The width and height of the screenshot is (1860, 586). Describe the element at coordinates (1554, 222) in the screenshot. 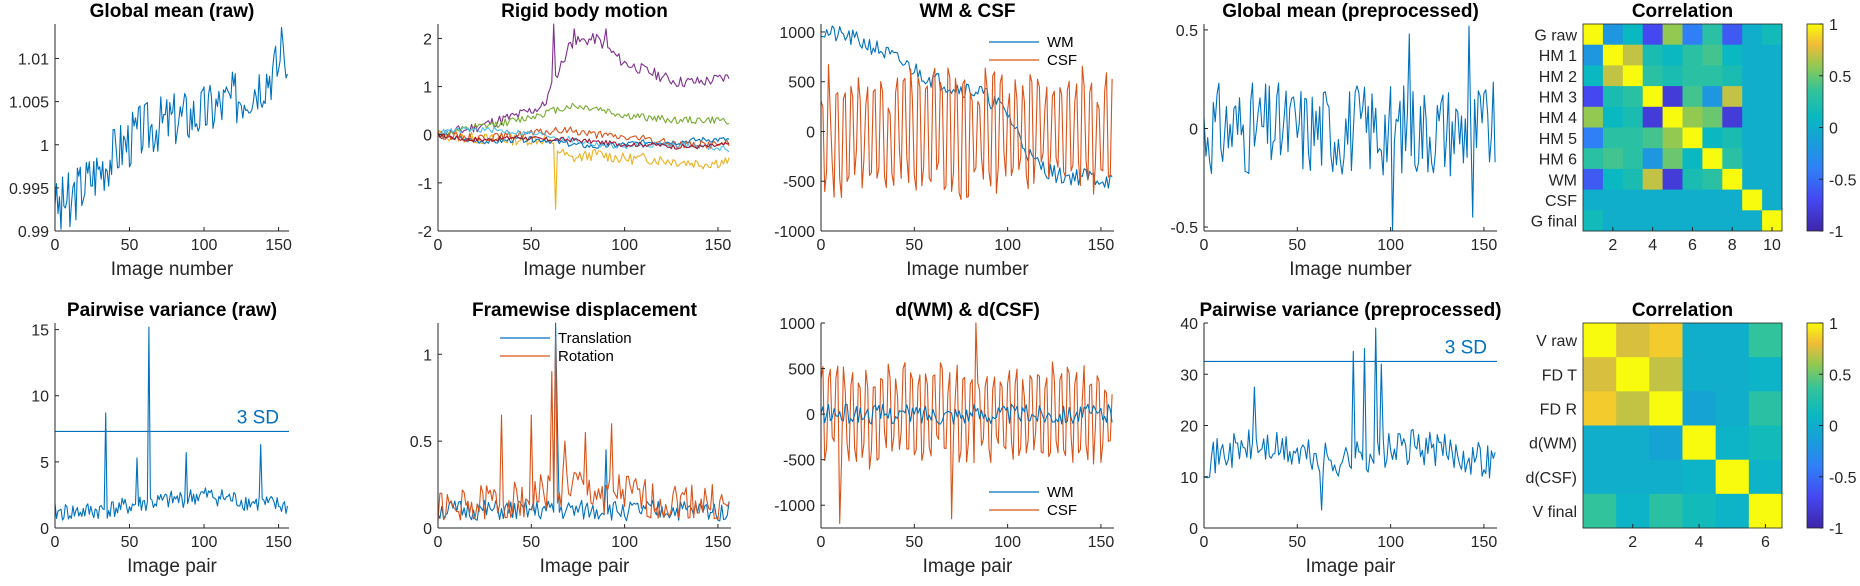

I see `row-label: G final` at that location.